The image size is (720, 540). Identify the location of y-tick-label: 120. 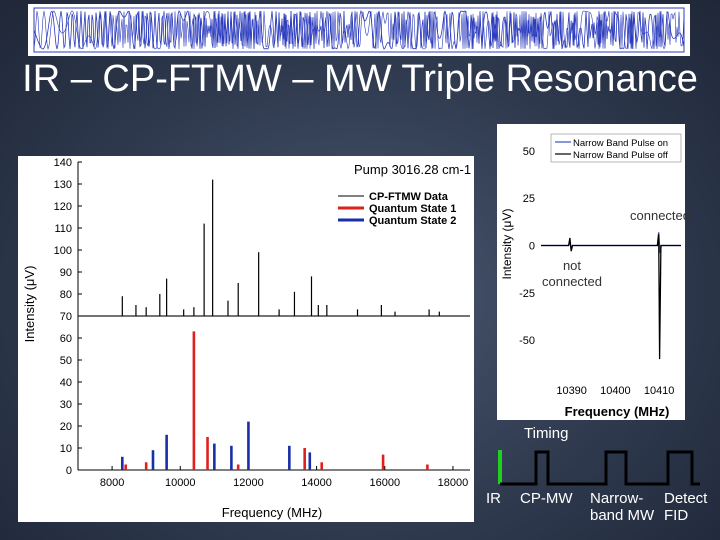
(63, 207).